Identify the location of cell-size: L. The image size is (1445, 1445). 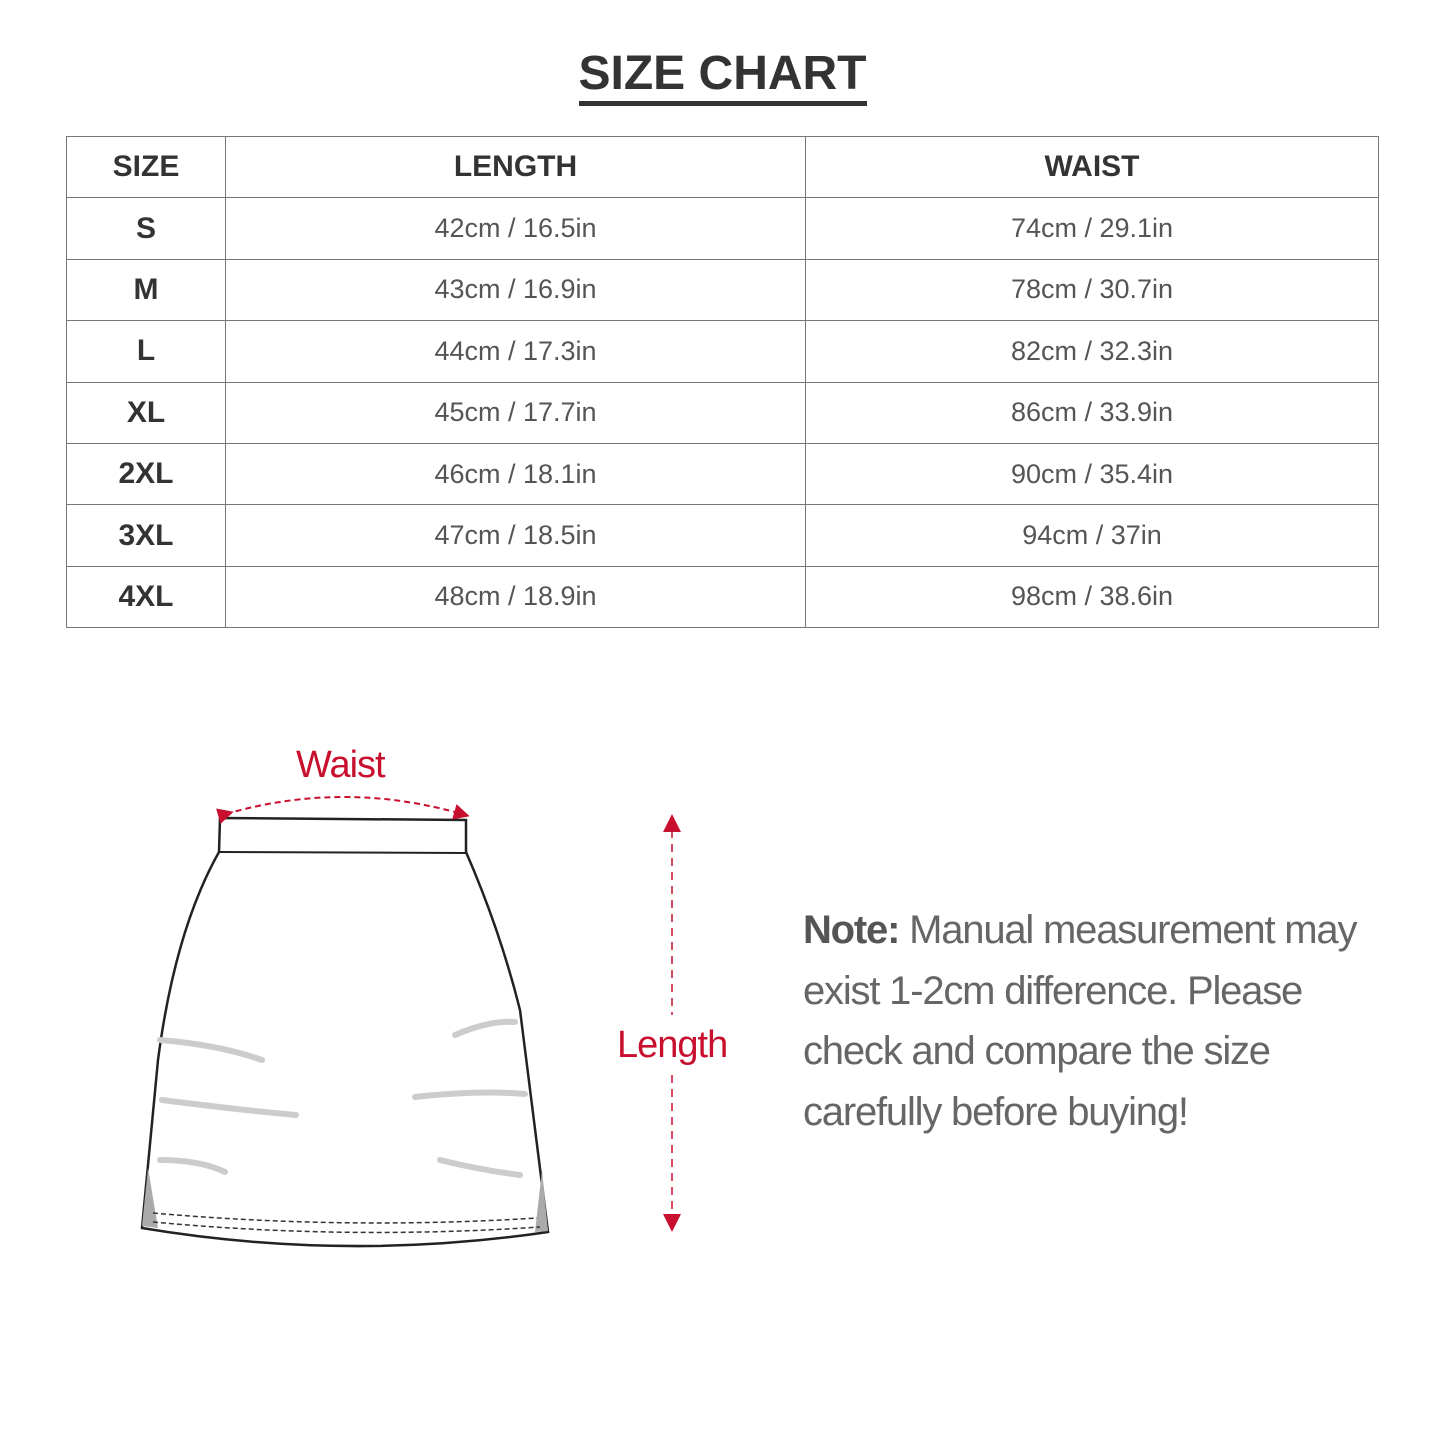
(146, 351).